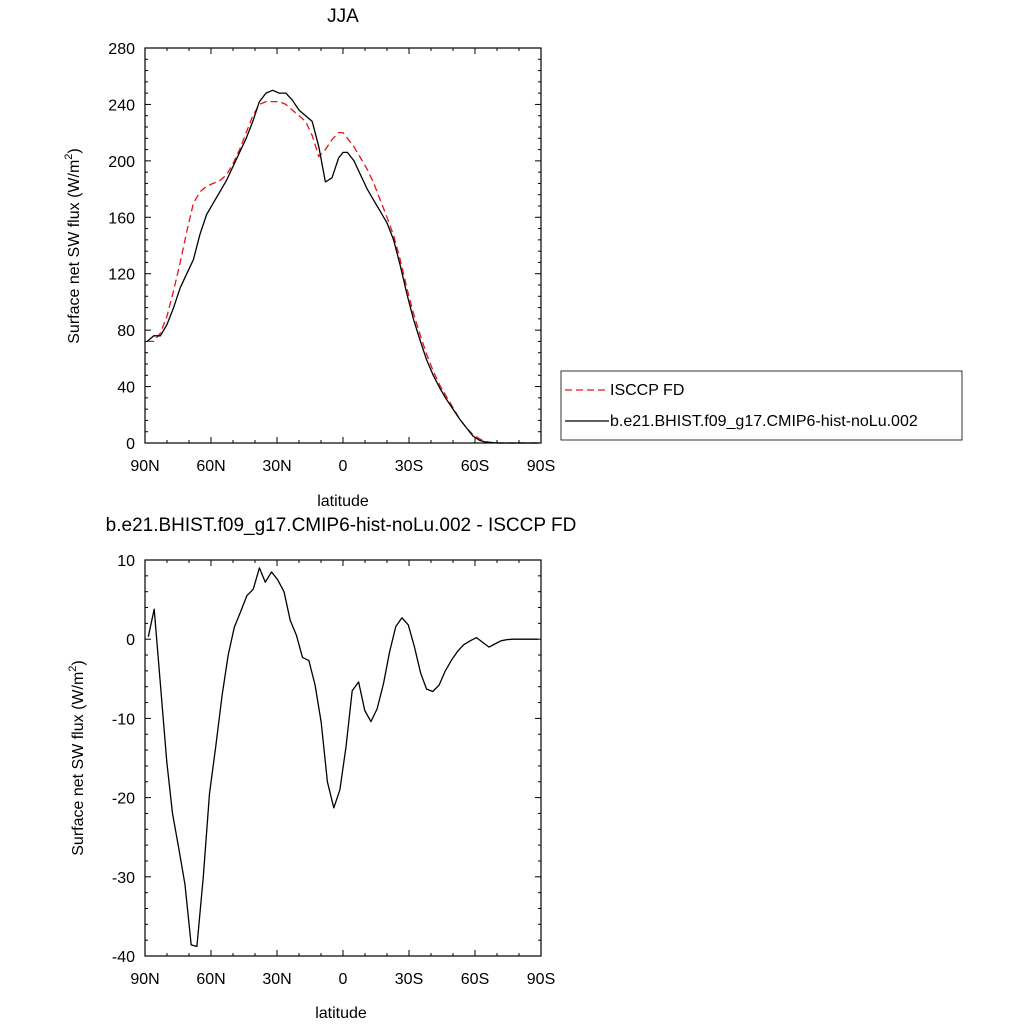 The image size is (1024, 1024). I want to click on bottom-x-tick-label: 90N, so click(144, 979).